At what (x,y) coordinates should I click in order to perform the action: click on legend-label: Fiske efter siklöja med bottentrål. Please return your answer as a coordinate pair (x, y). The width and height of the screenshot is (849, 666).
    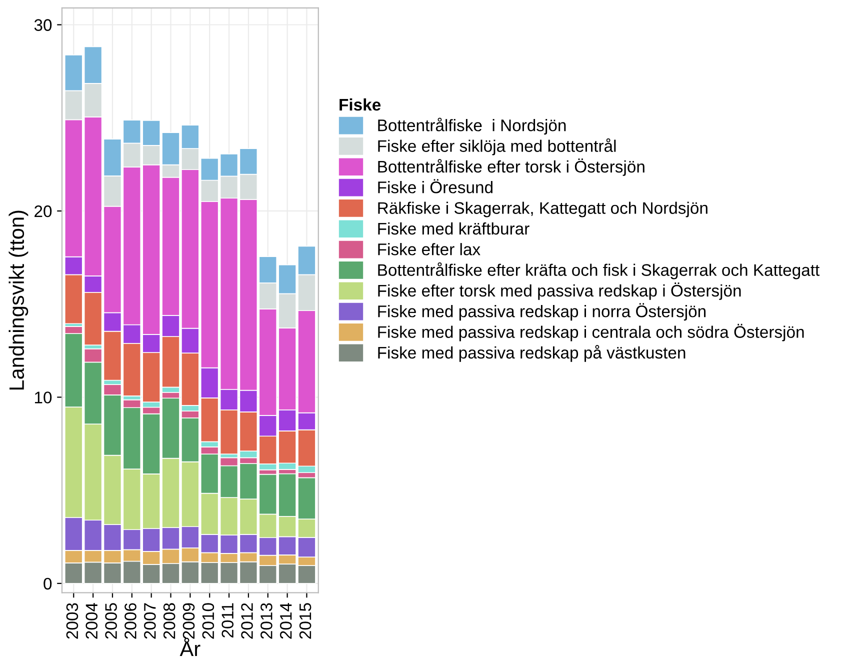
    Looking at the image, I should click on (497, 147).